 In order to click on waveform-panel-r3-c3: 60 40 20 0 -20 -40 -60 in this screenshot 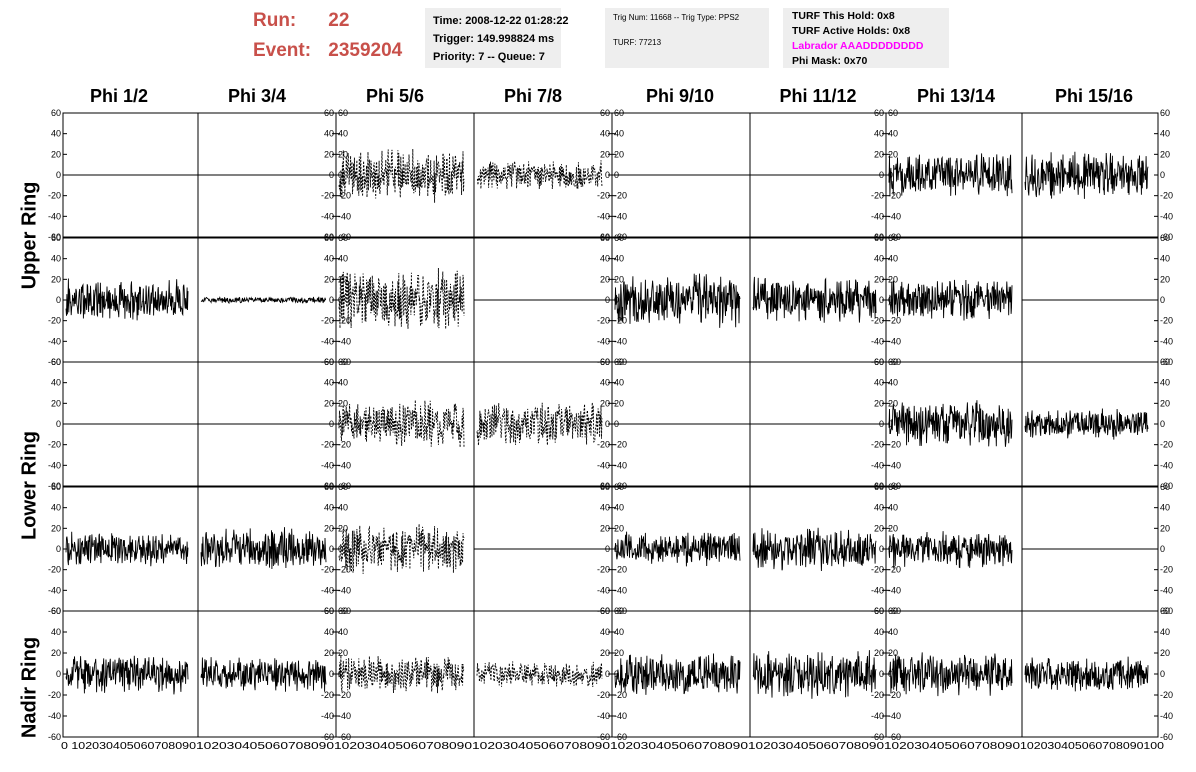, I will do `click(398, 424)`.